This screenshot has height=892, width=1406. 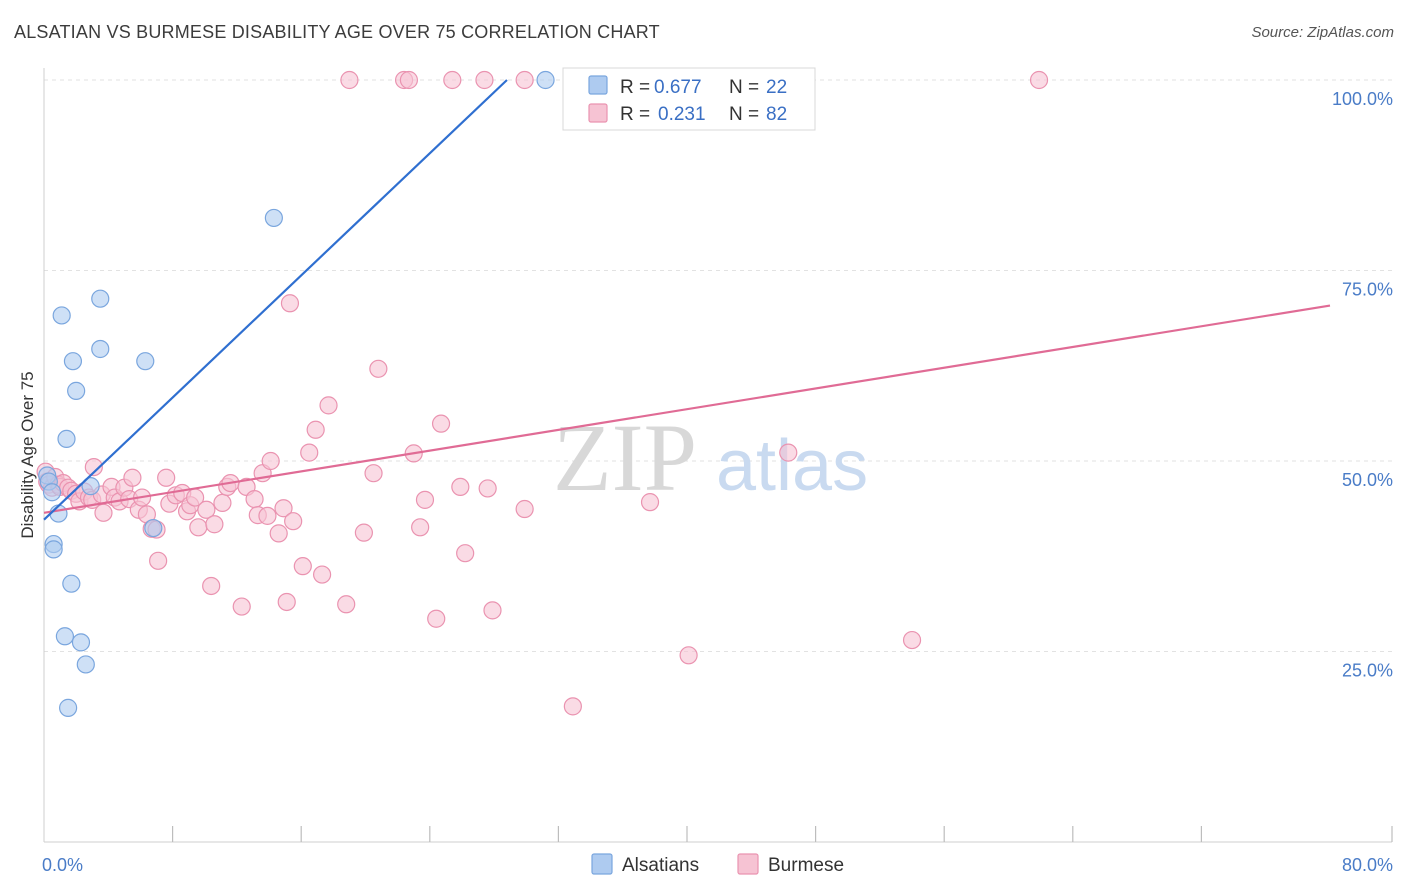 What do you see at coordinates (806, 865) in the screenshot?
I see `bottom-legend-label-burmese: Burmese` at bounding box center [806, 865].